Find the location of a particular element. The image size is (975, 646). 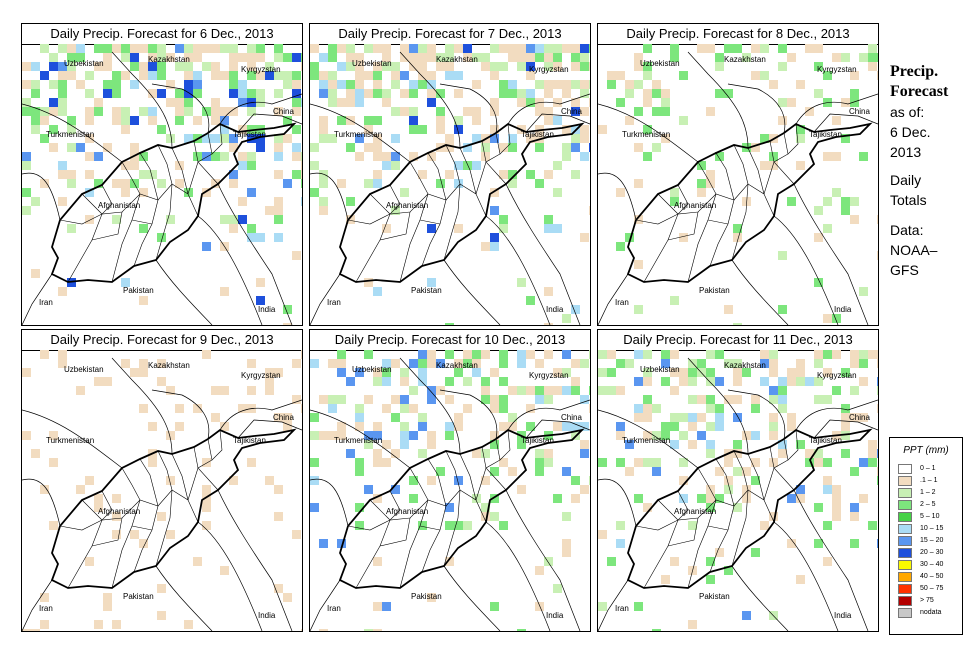

legend-swatch is located at coordinates (905, 541).